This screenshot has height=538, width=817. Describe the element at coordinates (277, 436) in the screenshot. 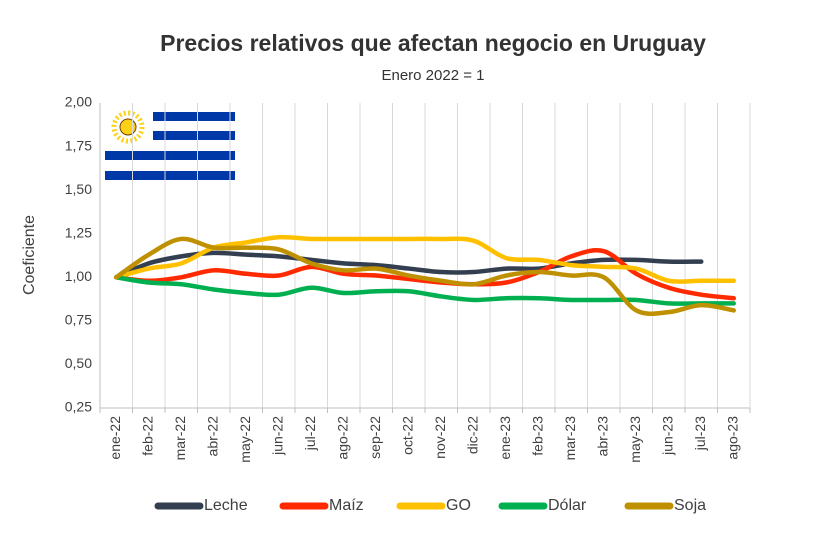

I see `x-tick-label: jun-22` at that location.